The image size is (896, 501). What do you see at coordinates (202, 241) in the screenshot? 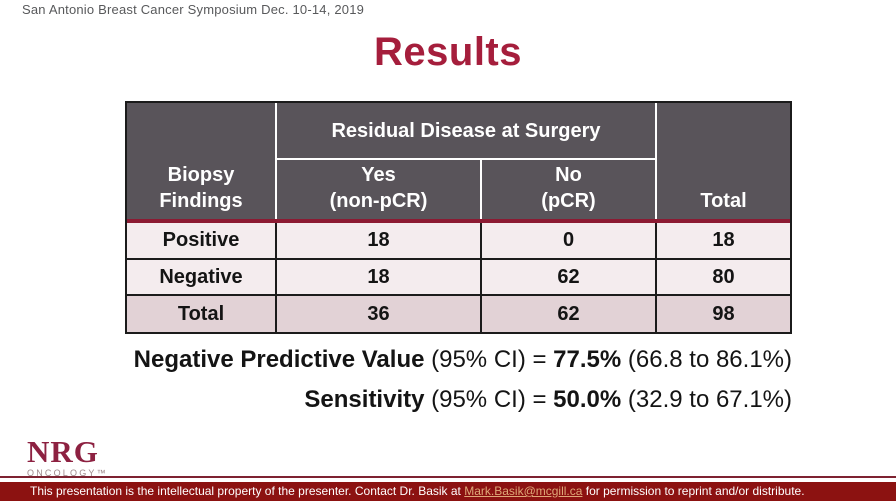
I see `row-positive-label: Positive` at bounding box center [202, 241].